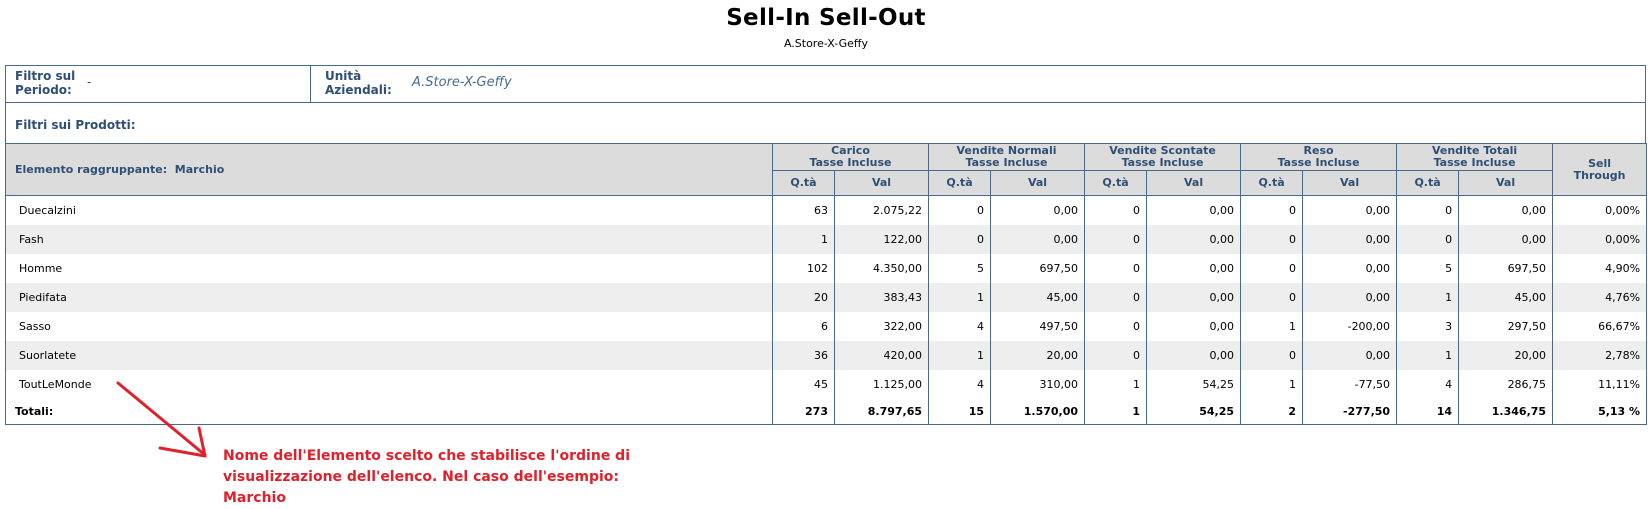  I want to click on table-cell: 14, so click(1427, 412).